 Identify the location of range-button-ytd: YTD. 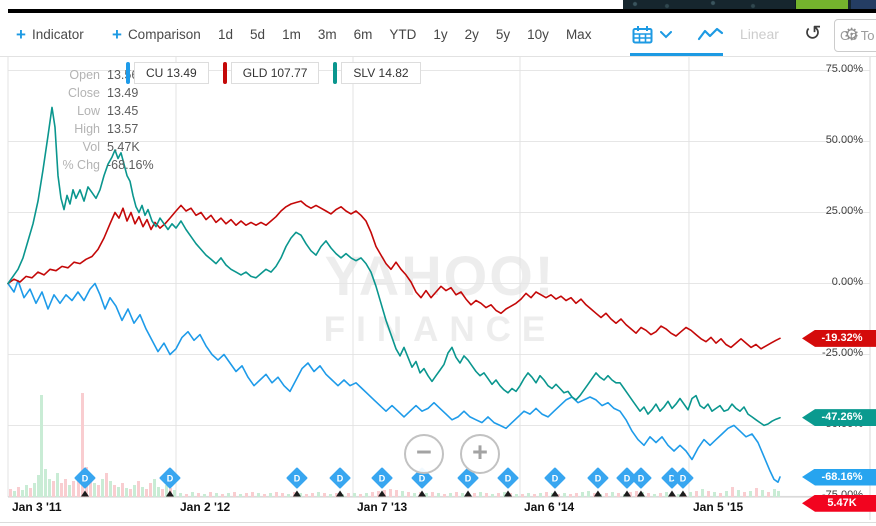
(403, 34).